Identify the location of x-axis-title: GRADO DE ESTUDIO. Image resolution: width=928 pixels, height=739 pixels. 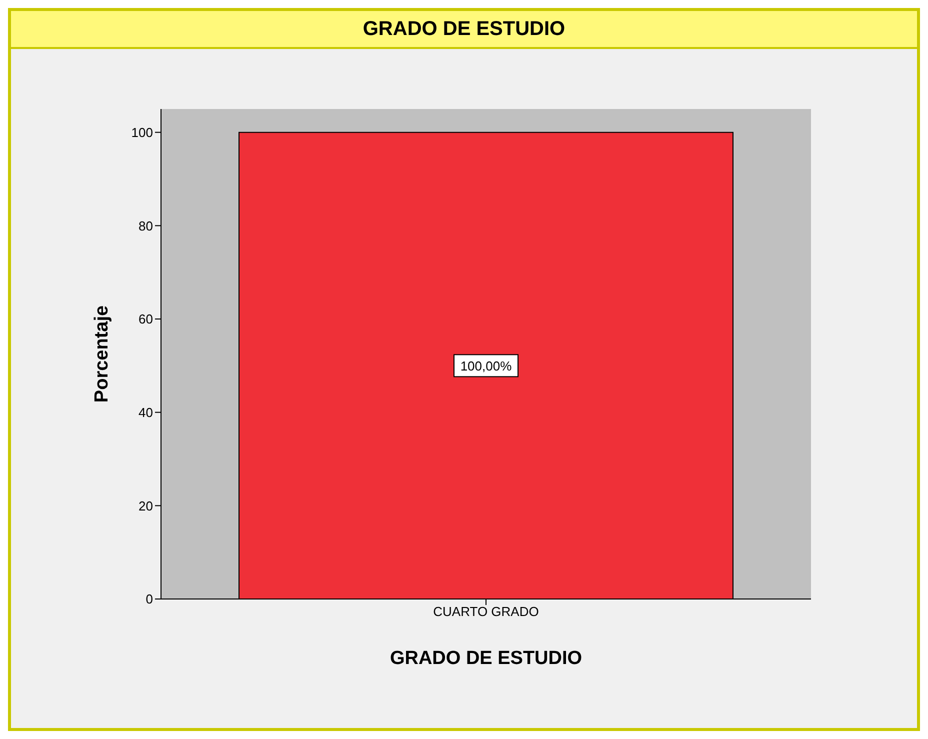
(486, 658).